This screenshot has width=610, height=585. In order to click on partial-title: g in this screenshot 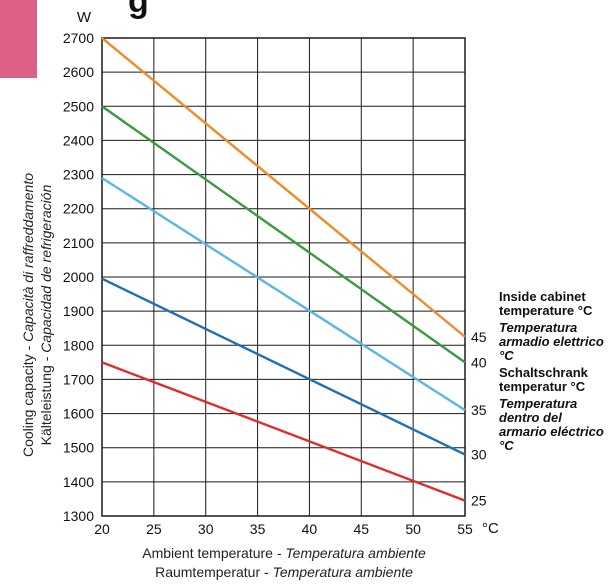, I will do `click(138, 10)`.